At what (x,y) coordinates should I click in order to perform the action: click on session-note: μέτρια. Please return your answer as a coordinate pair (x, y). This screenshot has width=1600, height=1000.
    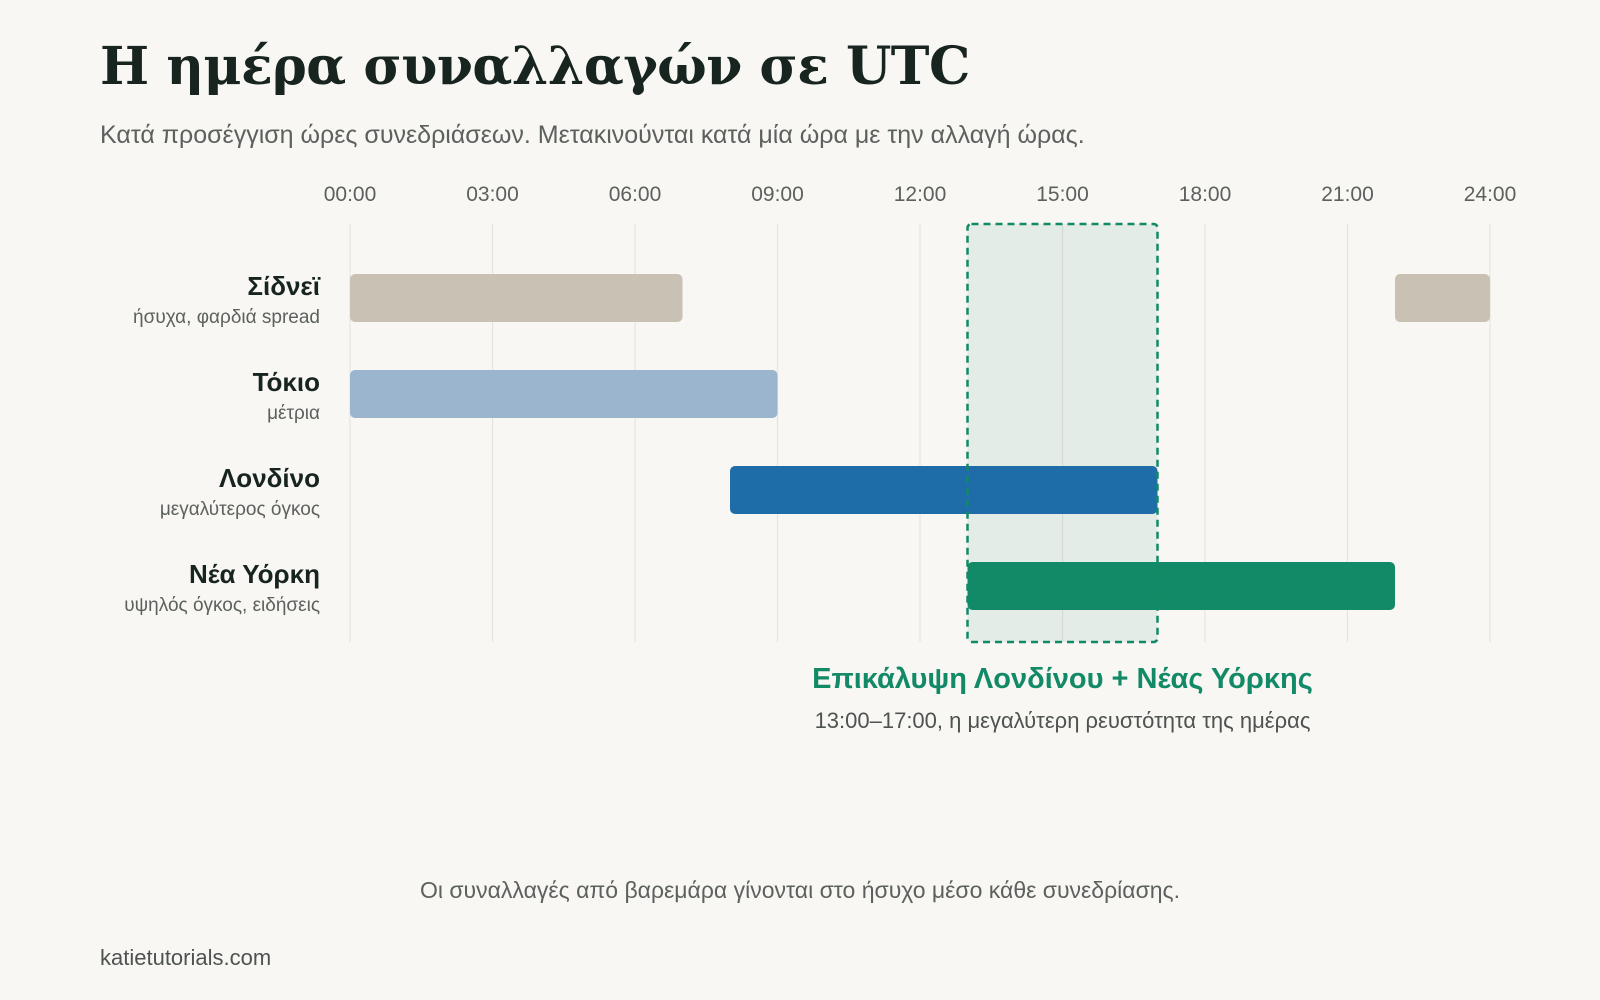
    Looking at the image, I should click on (293, 413).